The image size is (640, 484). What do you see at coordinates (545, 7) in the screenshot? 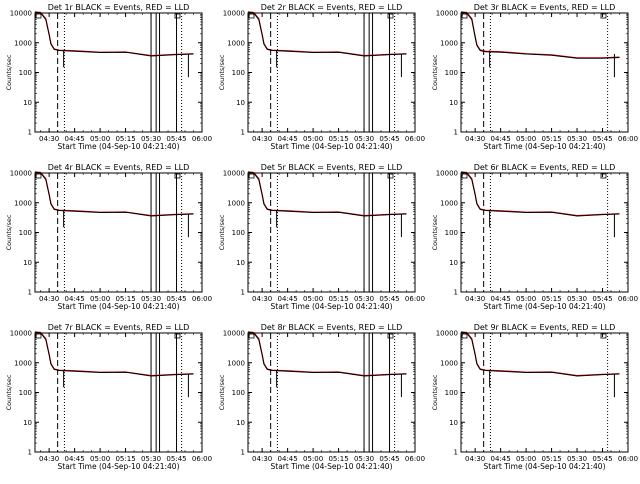
I see `panel-title: Det 3r BLACK = Events, RED = LLD` at bounding box center [545, 7].